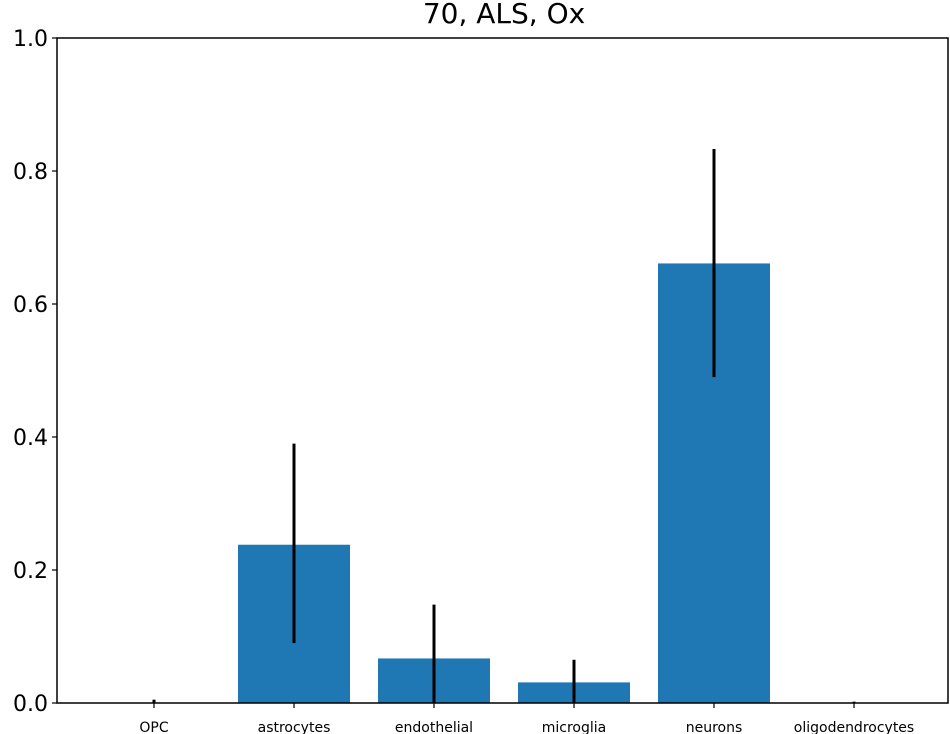 The height and width of the screenshot is (734, 950). What do you see at coordinates (854, 727) in the screenshot?
I see `x-tick-label: oligodendrocytes` at bounding box center [854, 727].